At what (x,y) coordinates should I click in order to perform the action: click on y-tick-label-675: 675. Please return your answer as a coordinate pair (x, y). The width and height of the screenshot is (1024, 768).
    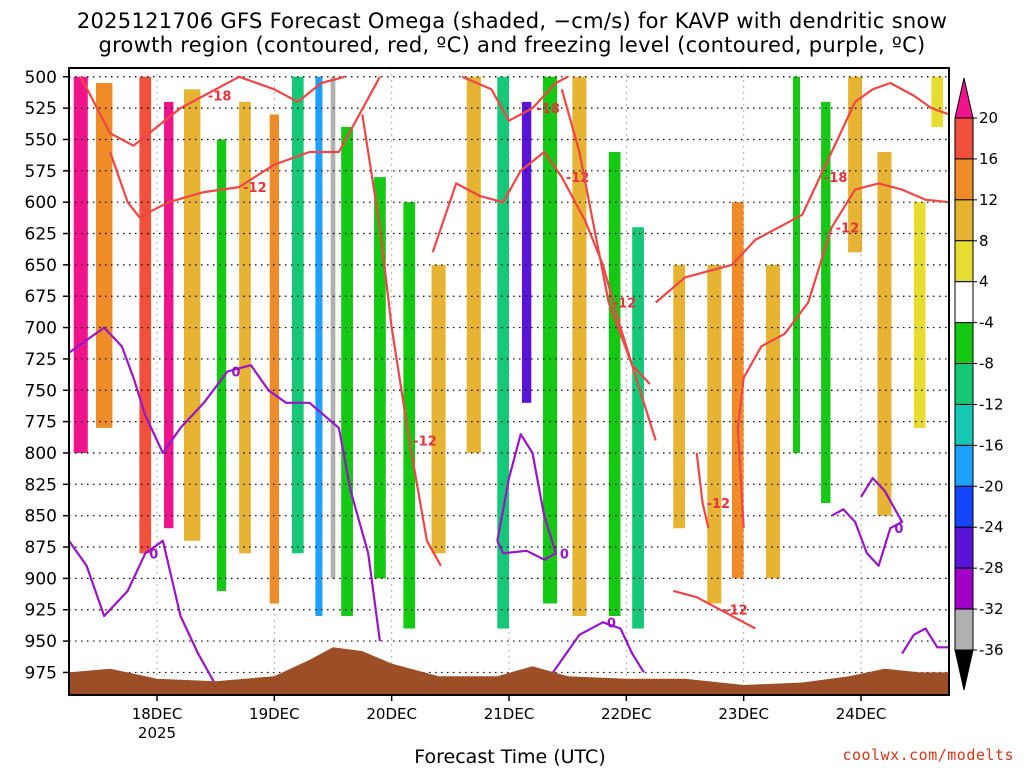
    Looking at the image, I should click on (41, 297).